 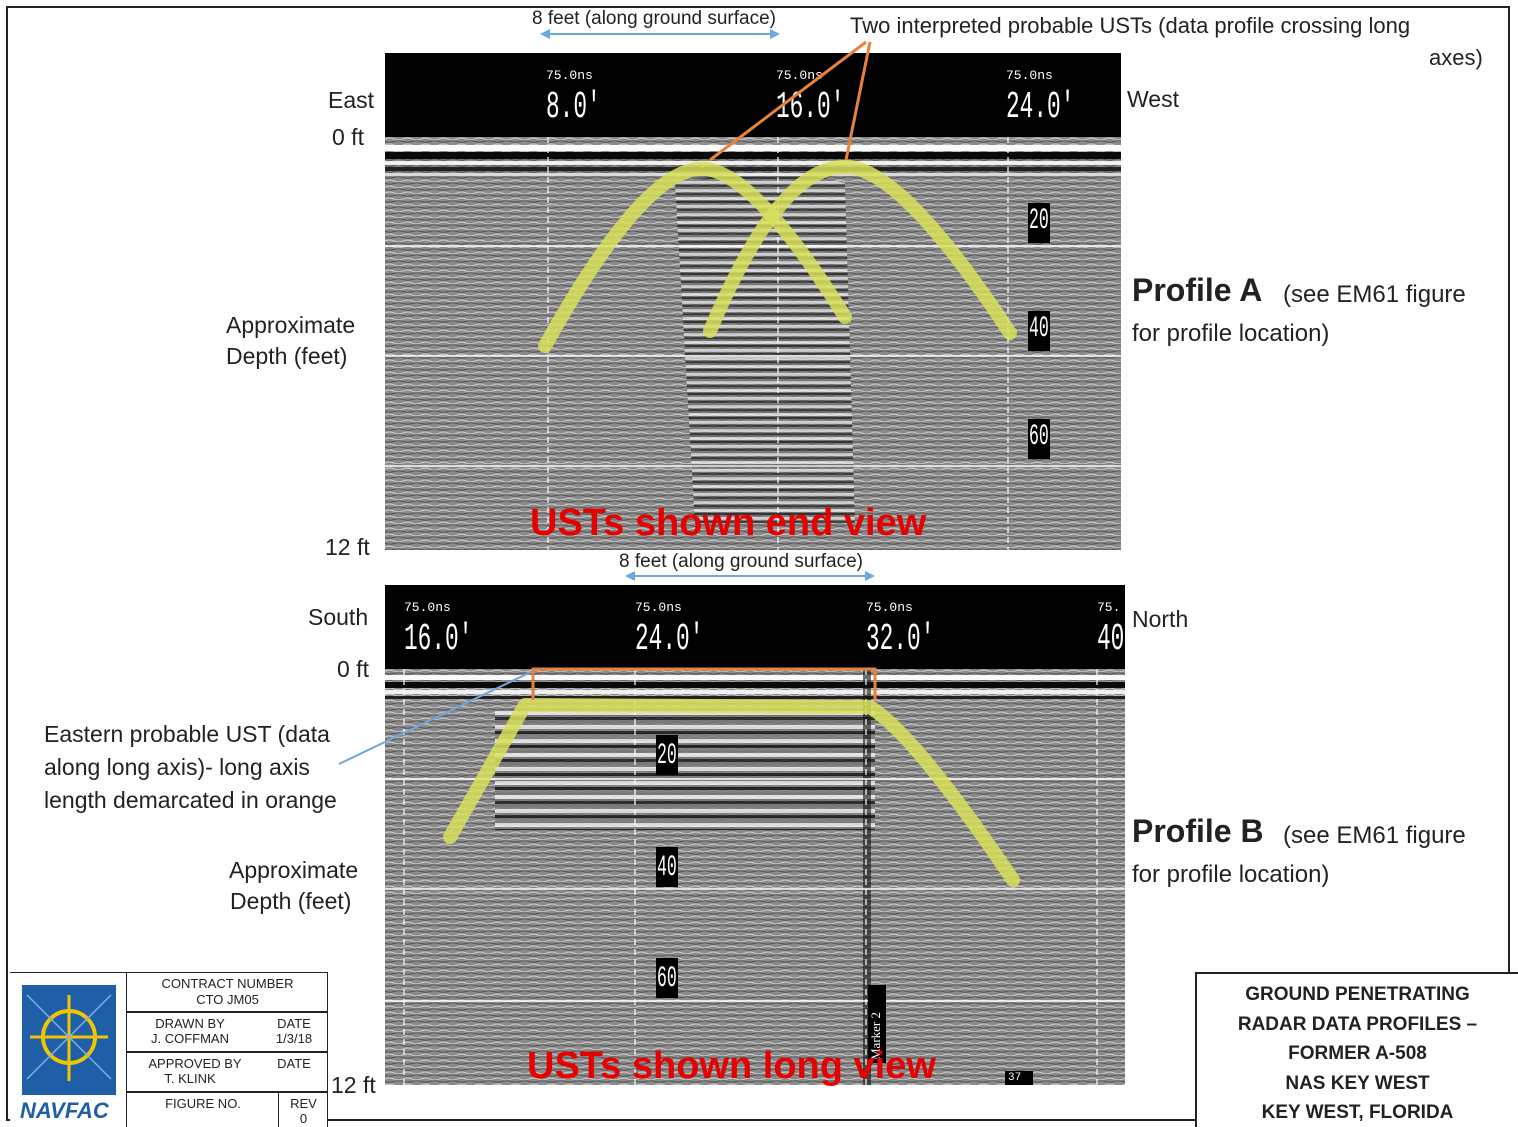 What do you see at coordinates (303, 1103) in the screenshot?
I see `rev-label: REV` at bounding box center [303, 1103].